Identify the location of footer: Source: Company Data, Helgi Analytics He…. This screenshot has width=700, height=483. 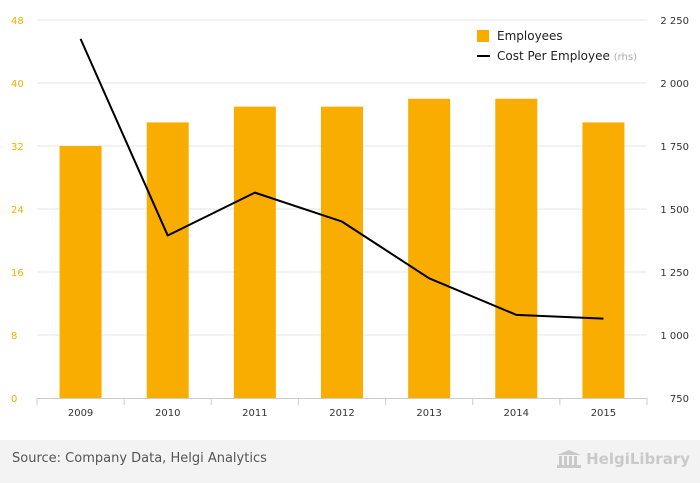
(350, 461).